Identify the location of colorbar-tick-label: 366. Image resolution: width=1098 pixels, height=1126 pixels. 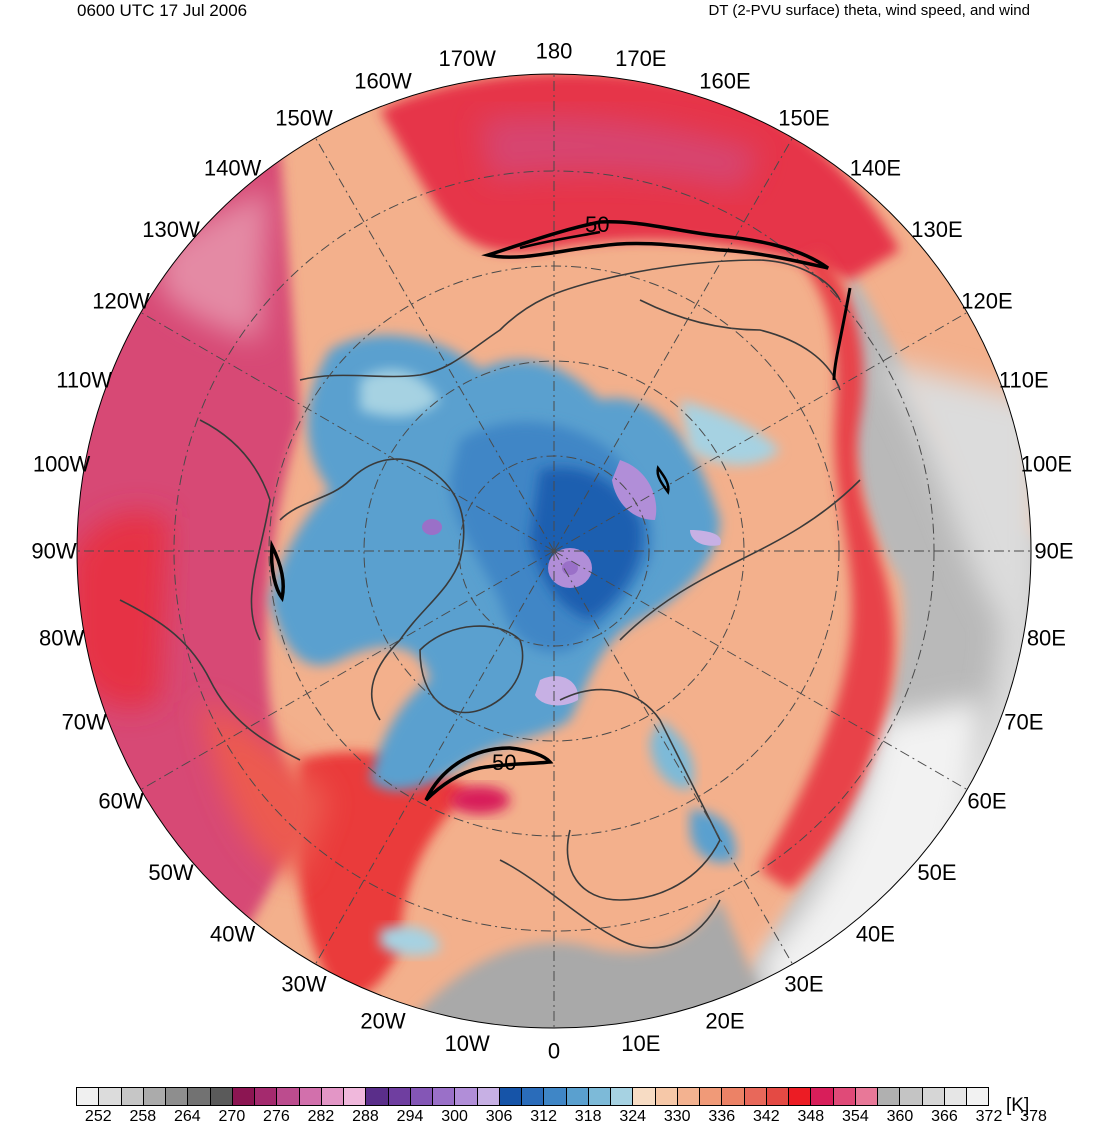
(944, 1116).